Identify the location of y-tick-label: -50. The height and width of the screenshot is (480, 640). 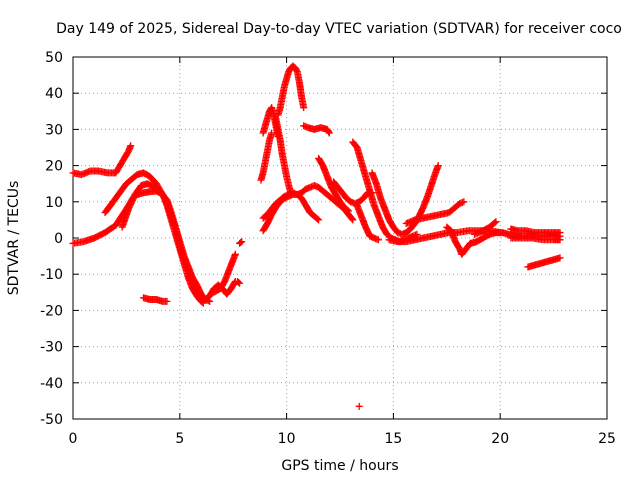
(51, 420).